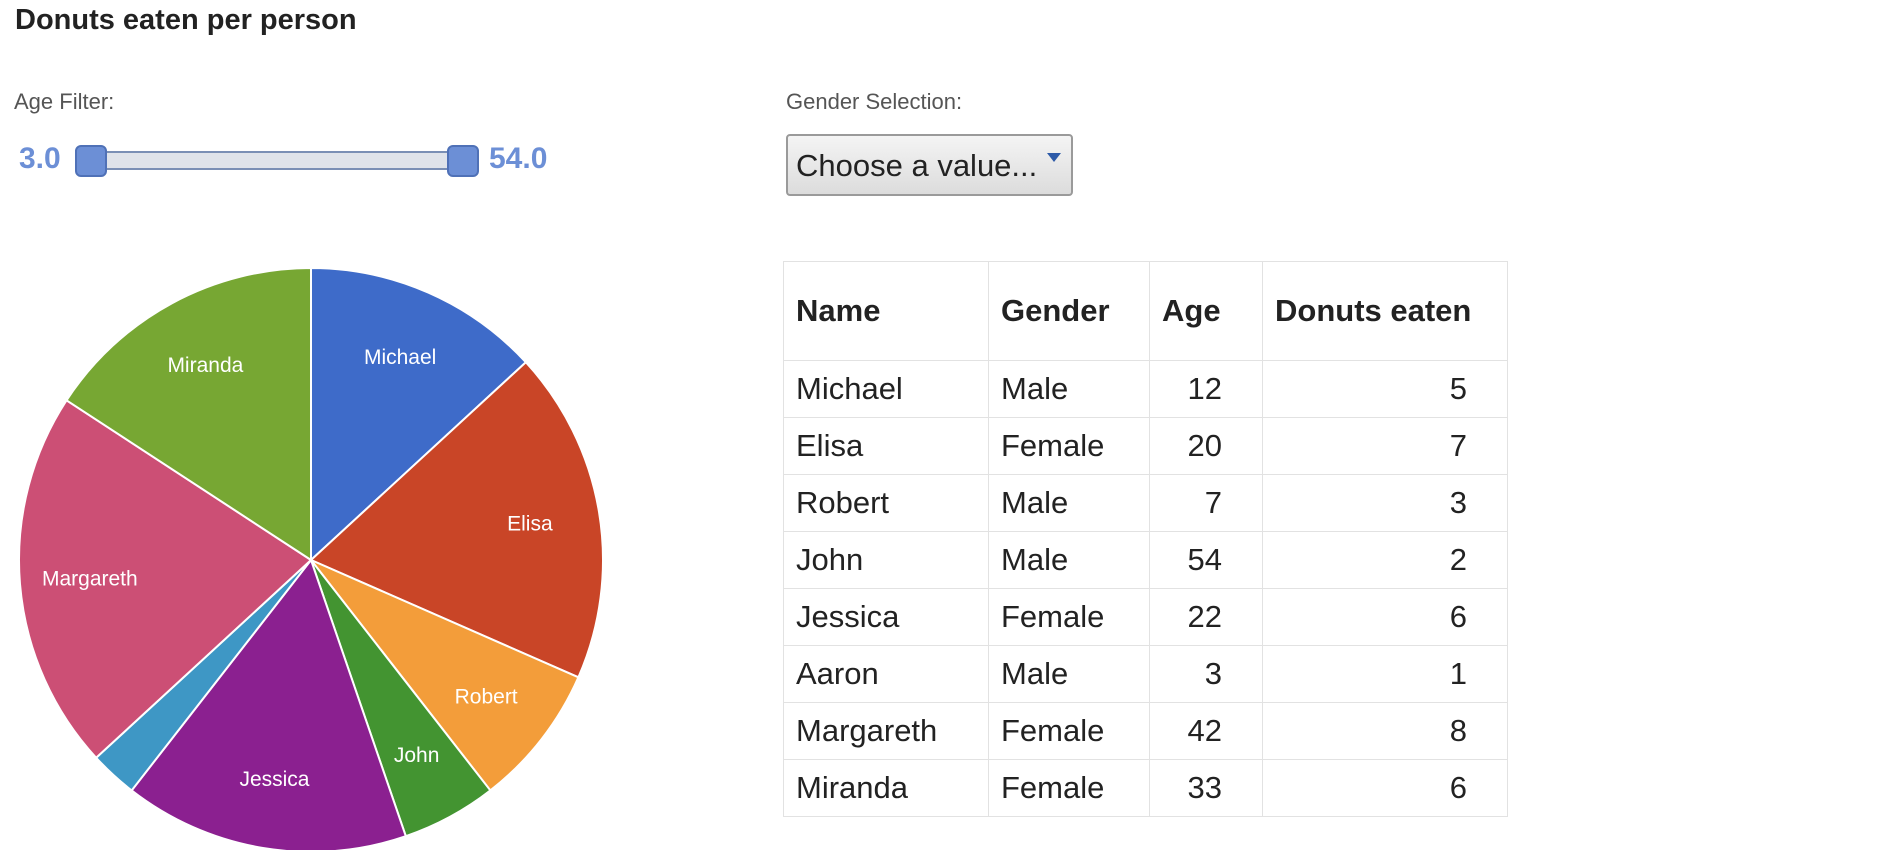 The image size is (1892, 856). What do you see at coordinates (91, 161) in the screenshot?
I see `age-filter-min-handle` at bounding box center [91, 161].